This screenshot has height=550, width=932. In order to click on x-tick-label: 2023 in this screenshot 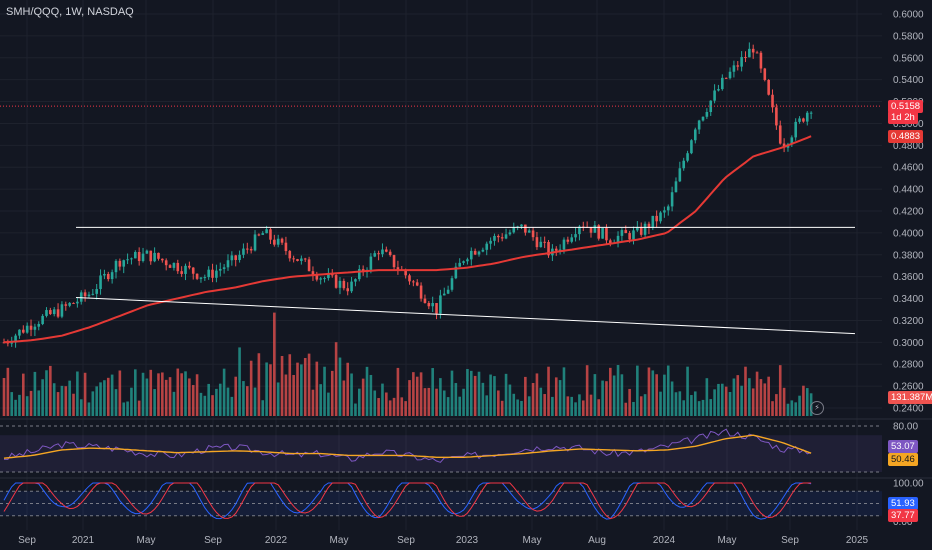, I will do `click(467, 540)`.